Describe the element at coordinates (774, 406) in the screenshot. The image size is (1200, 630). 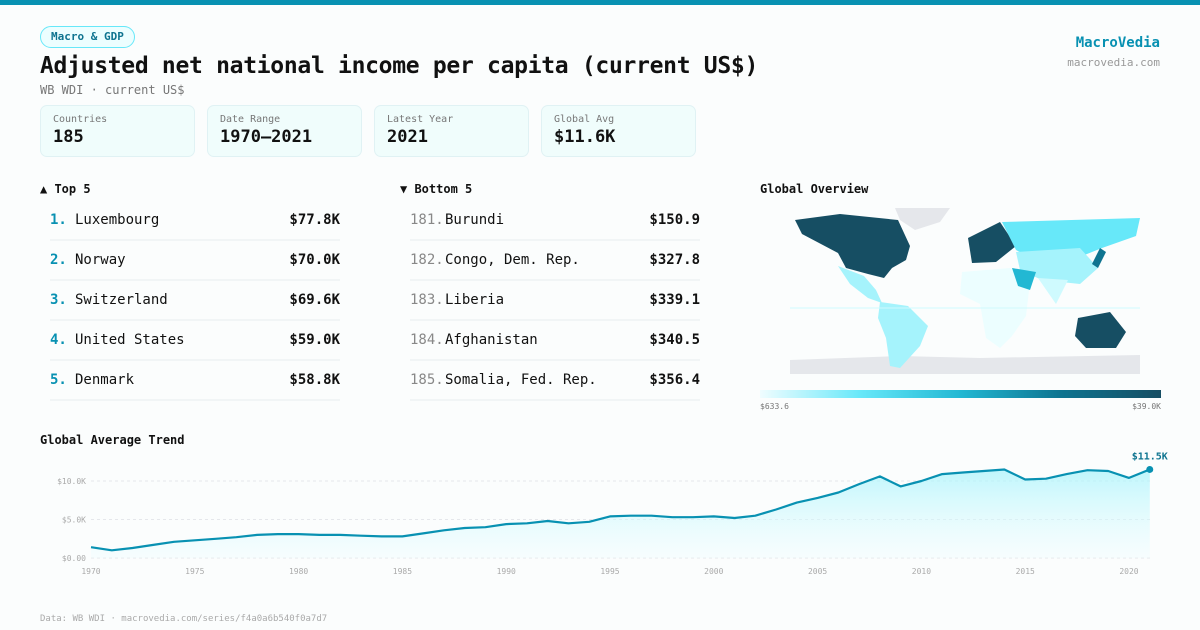
I see `legend-min-label: $633.6` at that location.